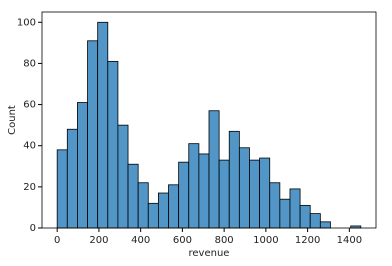 This screenshot has width=392, height=266. Describe the element at coordinates (140, 240) in the screenshot. I see `x-tick-label: 400` at that location.